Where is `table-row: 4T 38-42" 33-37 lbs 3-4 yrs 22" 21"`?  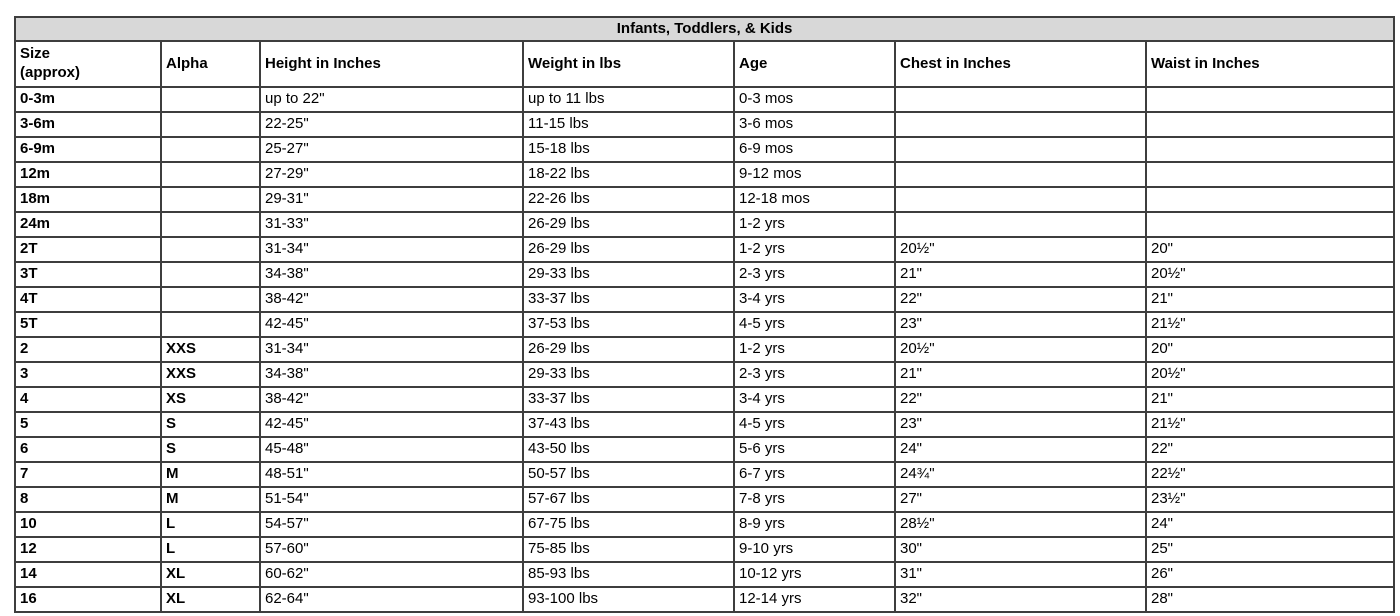 table-row: 4T 38-42" 33-37 lbs 3-4 yrs 22" 21" is located at coordinates (705, 299).